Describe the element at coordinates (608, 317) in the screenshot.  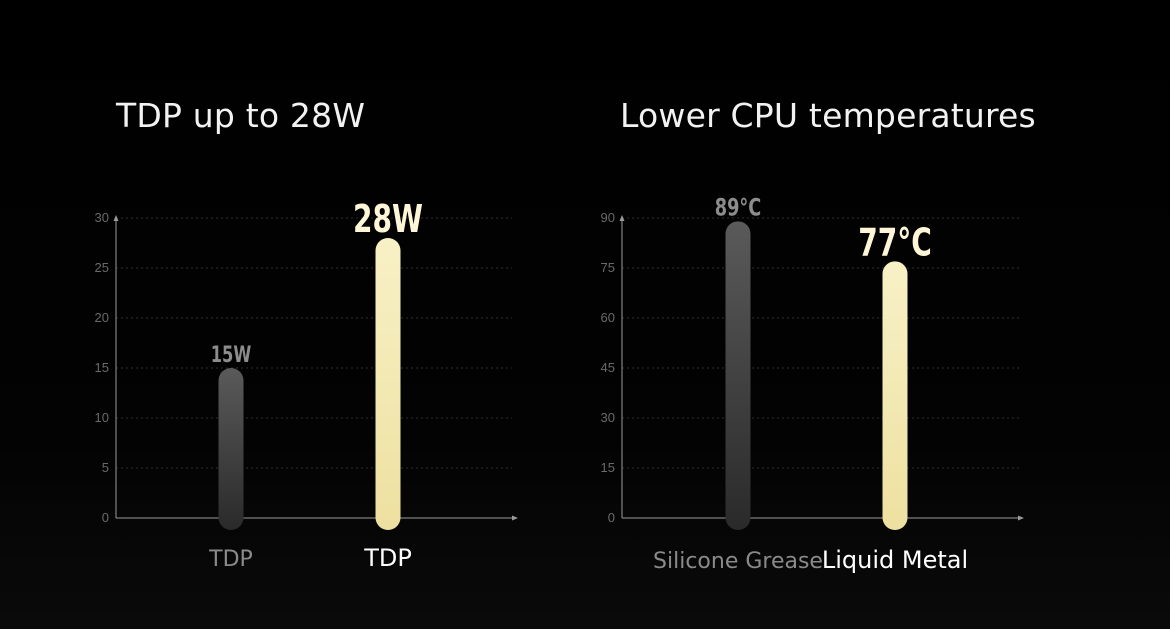
I see `y-tick-label: 60` at that location.